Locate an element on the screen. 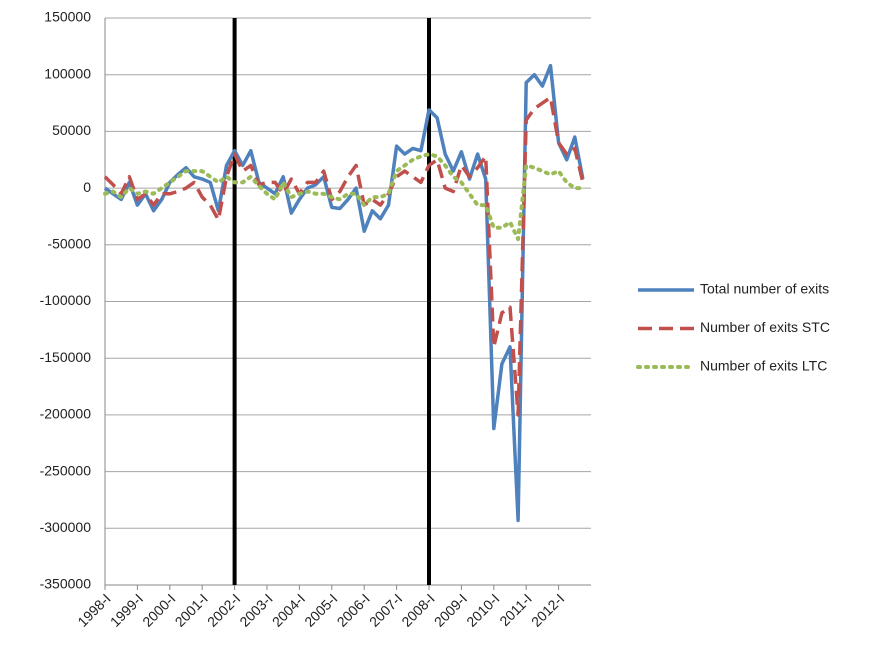 The height and width of the screenshot is (645, 891). legend-label: Total number of exits is located at coordinates (764, 289).